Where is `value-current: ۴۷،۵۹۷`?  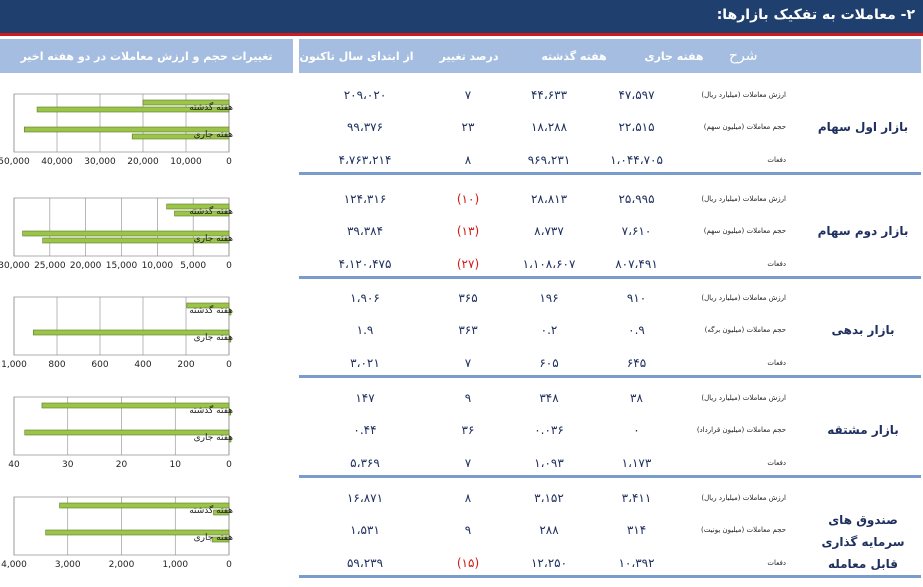 value-current: ۴۷،۵۹۷ is located at coordinates (636, 95).